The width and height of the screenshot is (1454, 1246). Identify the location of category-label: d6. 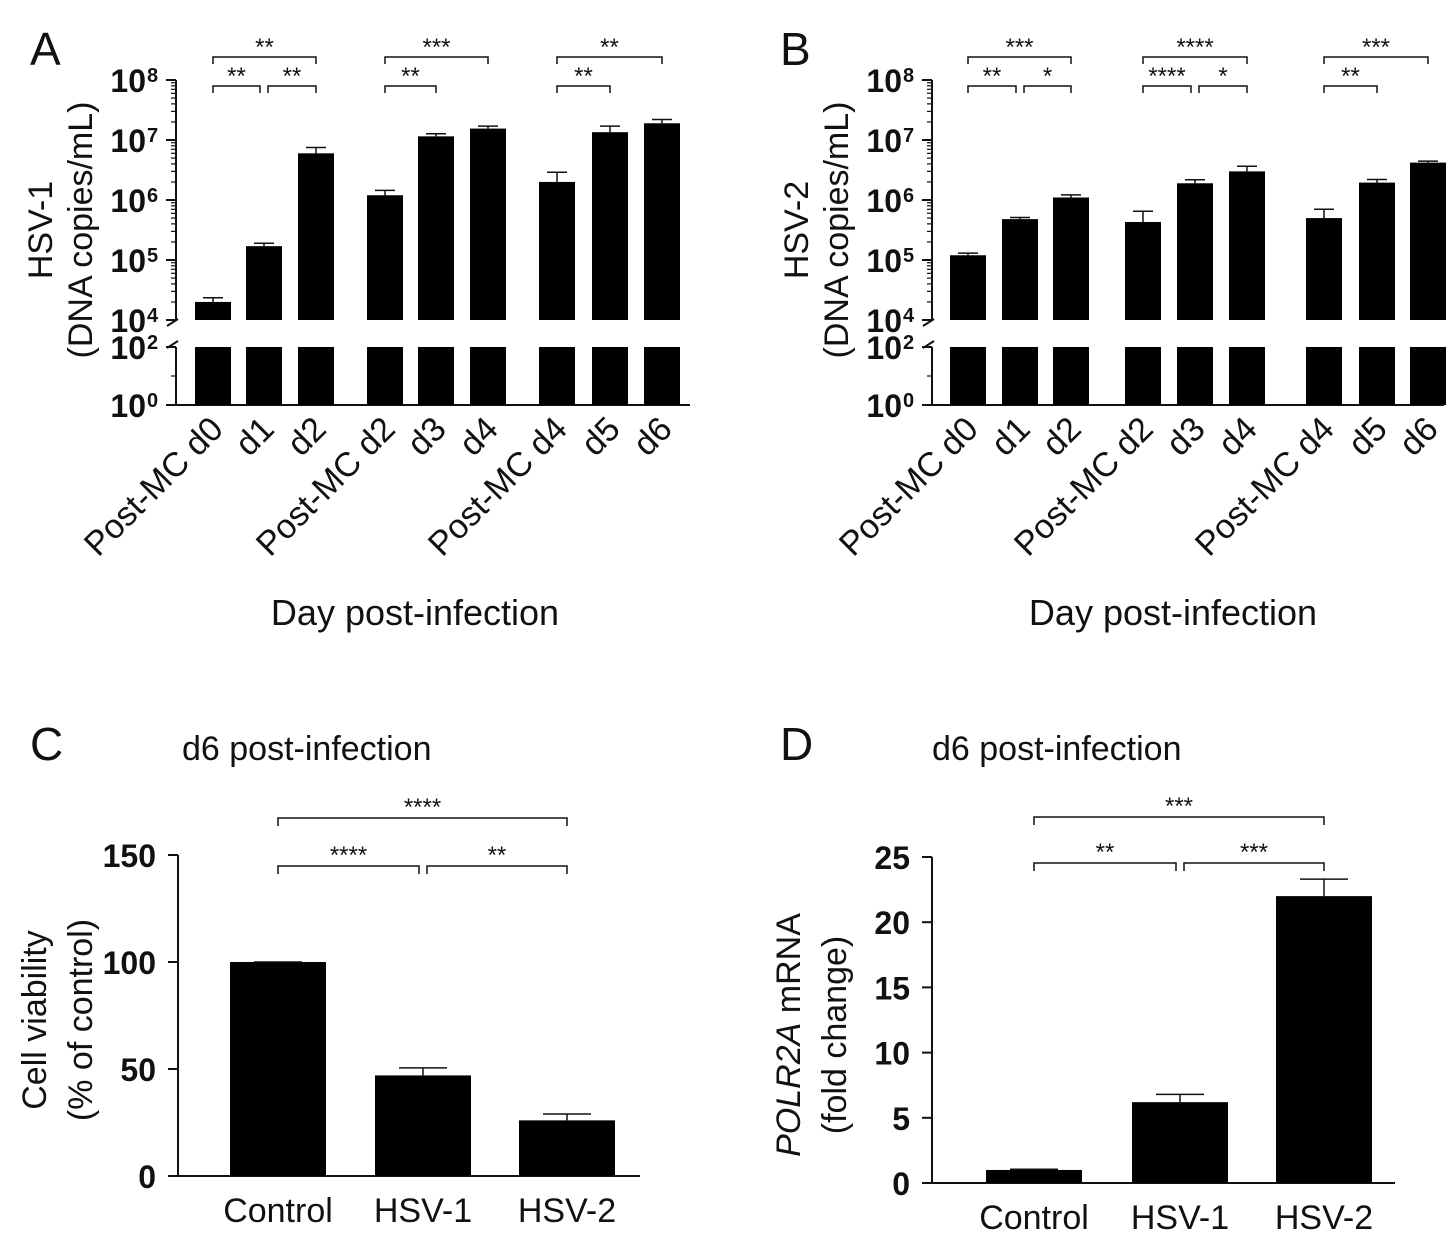
(653, 437).